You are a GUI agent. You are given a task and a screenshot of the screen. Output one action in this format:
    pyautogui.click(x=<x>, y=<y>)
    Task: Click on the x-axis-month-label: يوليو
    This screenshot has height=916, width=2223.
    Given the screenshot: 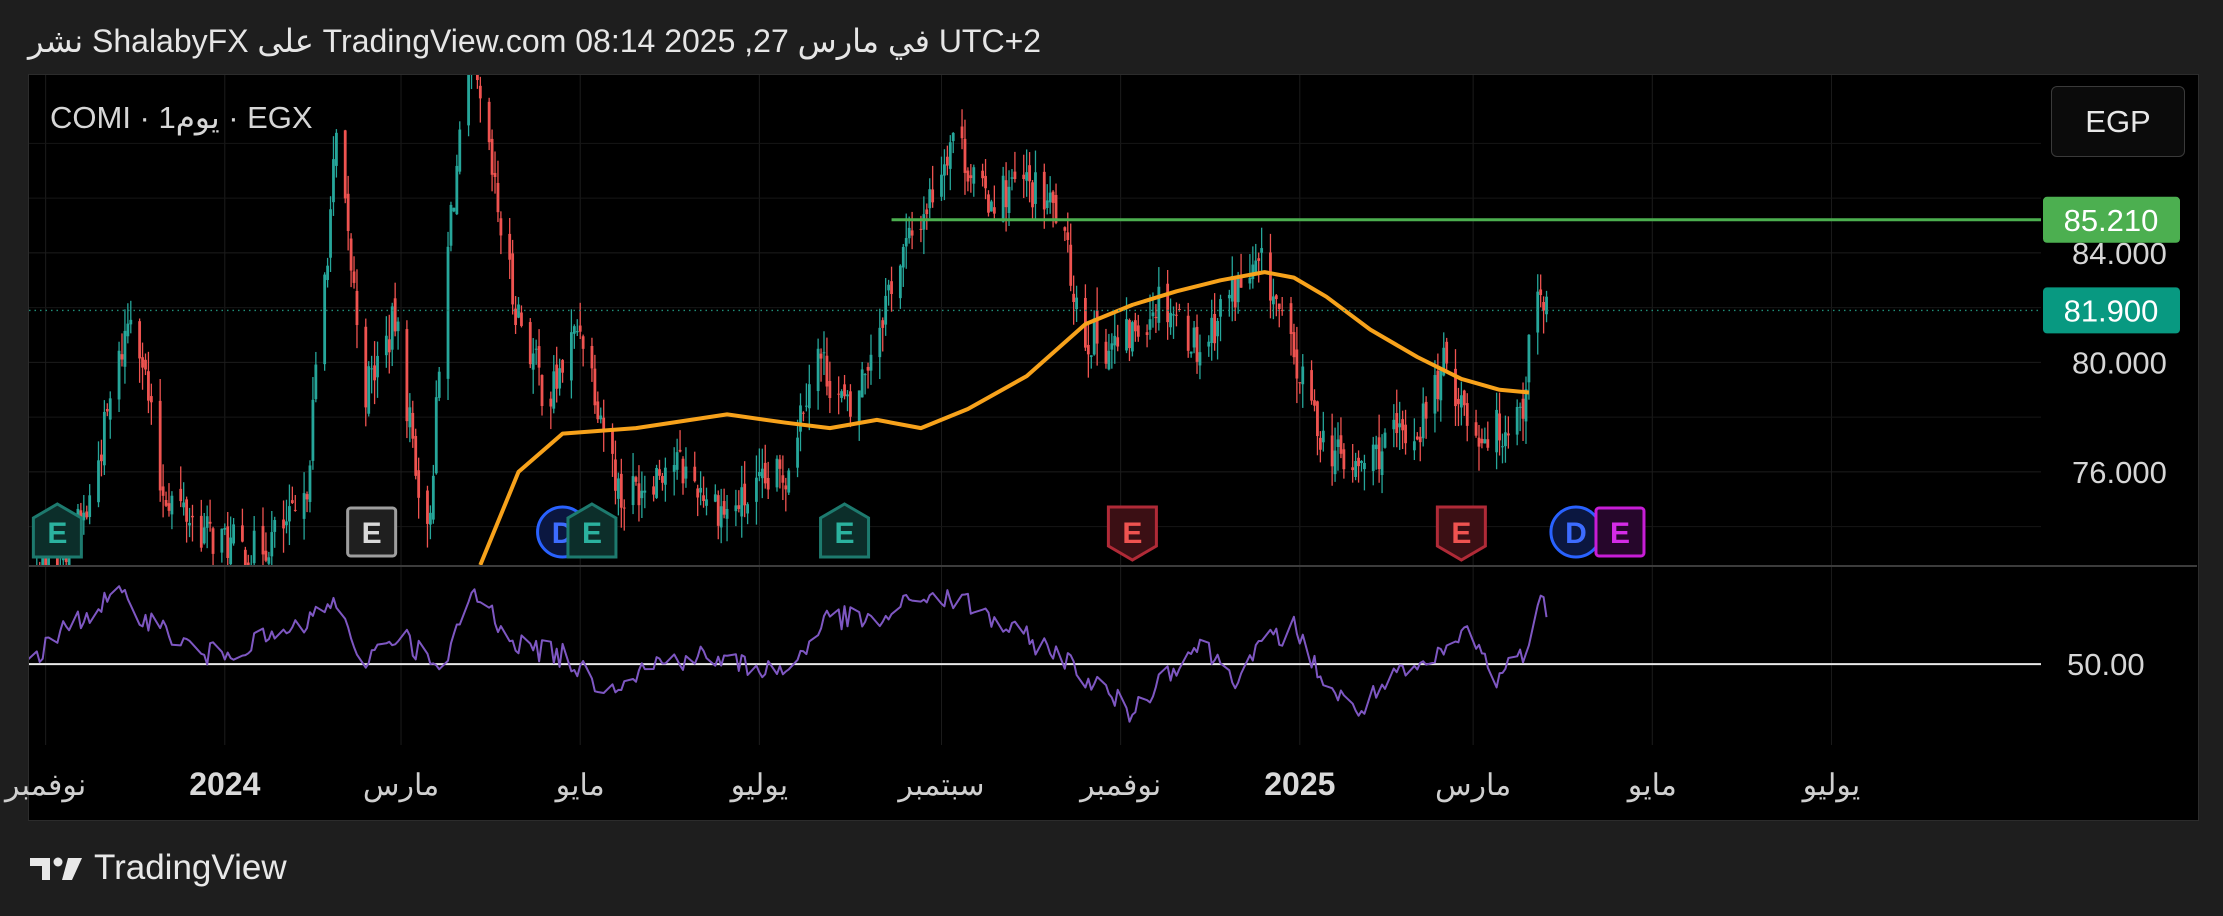 What is the action you would take?
    pyautogui.click(x=759, y=786)
    